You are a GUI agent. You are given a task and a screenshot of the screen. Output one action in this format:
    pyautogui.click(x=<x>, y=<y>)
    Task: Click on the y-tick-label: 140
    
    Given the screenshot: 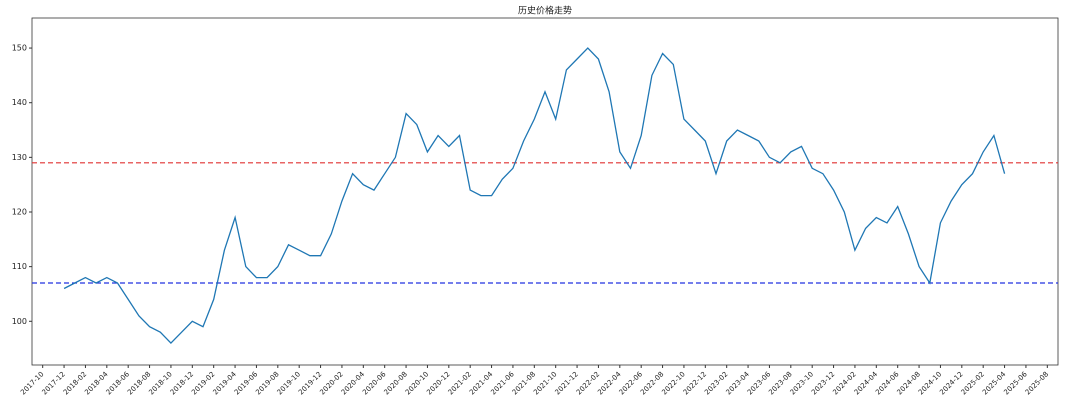 What is the action you would take?
    pyautogui.click(x=19, y=102)
    